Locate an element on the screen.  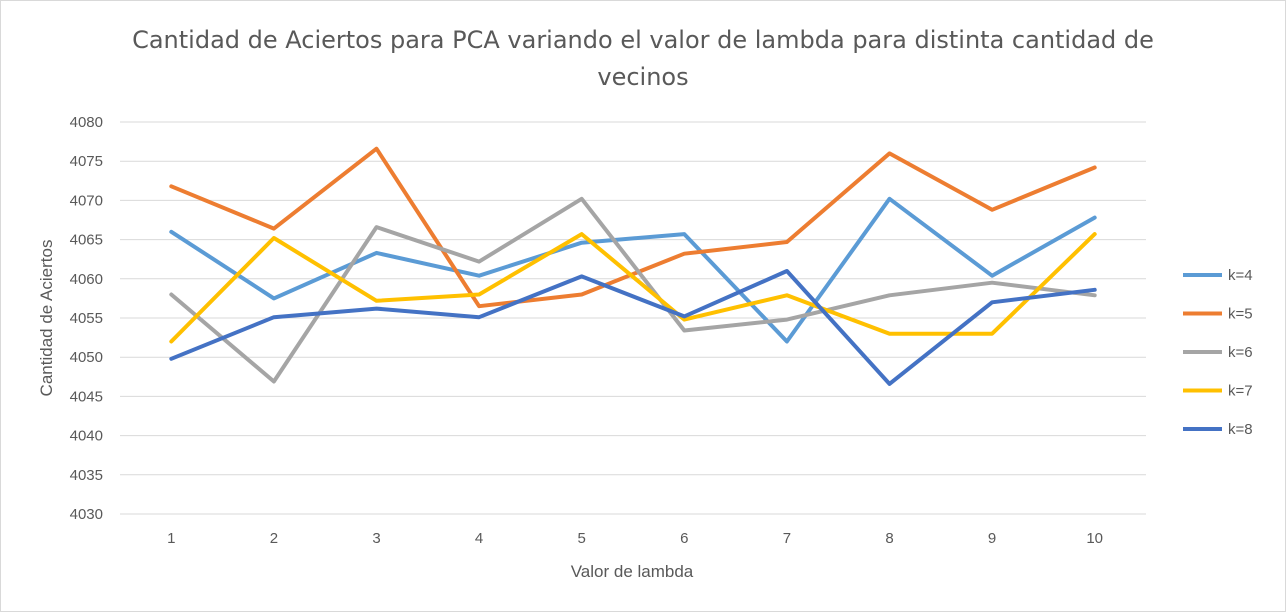
series-line-k=8 is located at coordinates (633, 327).